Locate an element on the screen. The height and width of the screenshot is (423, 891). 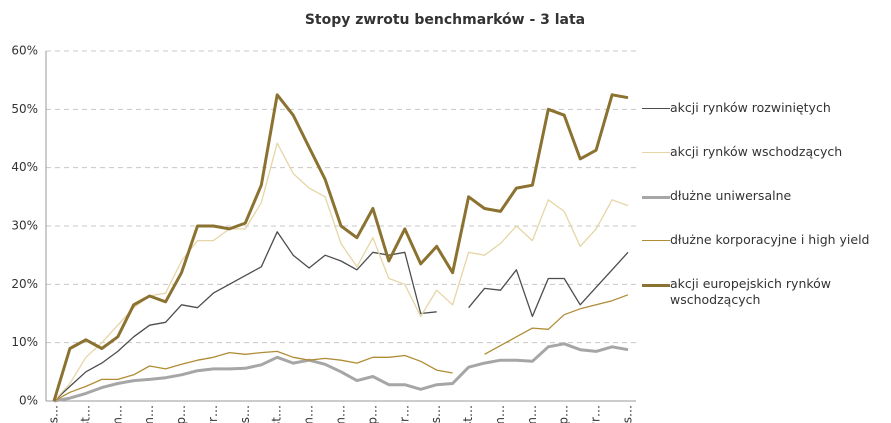
y-tick-label: 60% is located at coordinates (24, 51).